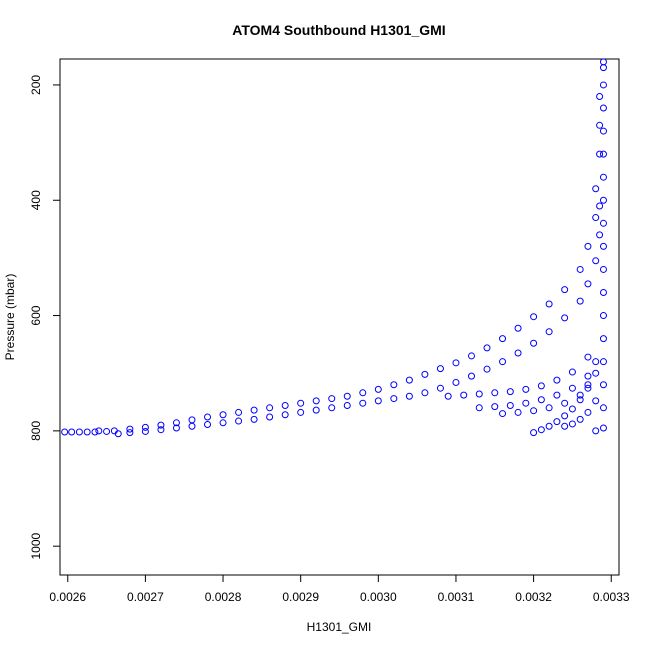  Describe the element at coordinates (611, 597) in the screenshot. I see `x-tick-label: 0.0033` at that location.